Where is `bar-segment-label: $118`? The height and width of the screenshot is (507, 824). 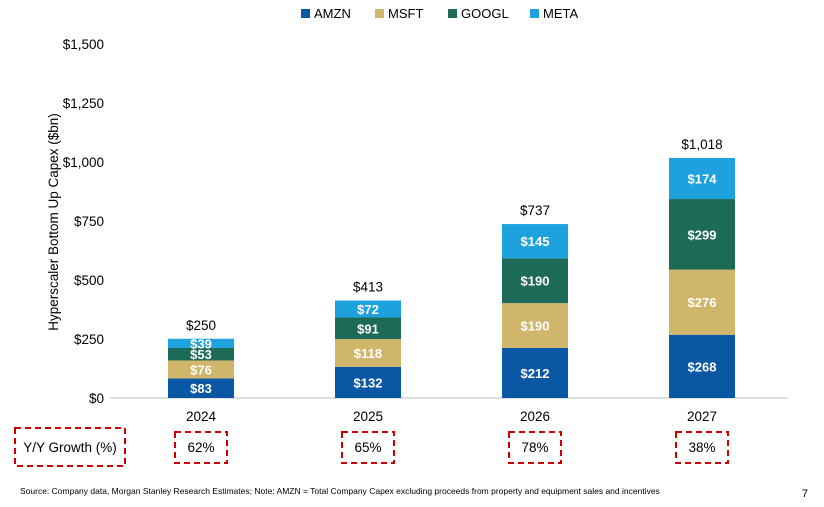
bar-segment-label: $118 is located at coordinates (368, 353).